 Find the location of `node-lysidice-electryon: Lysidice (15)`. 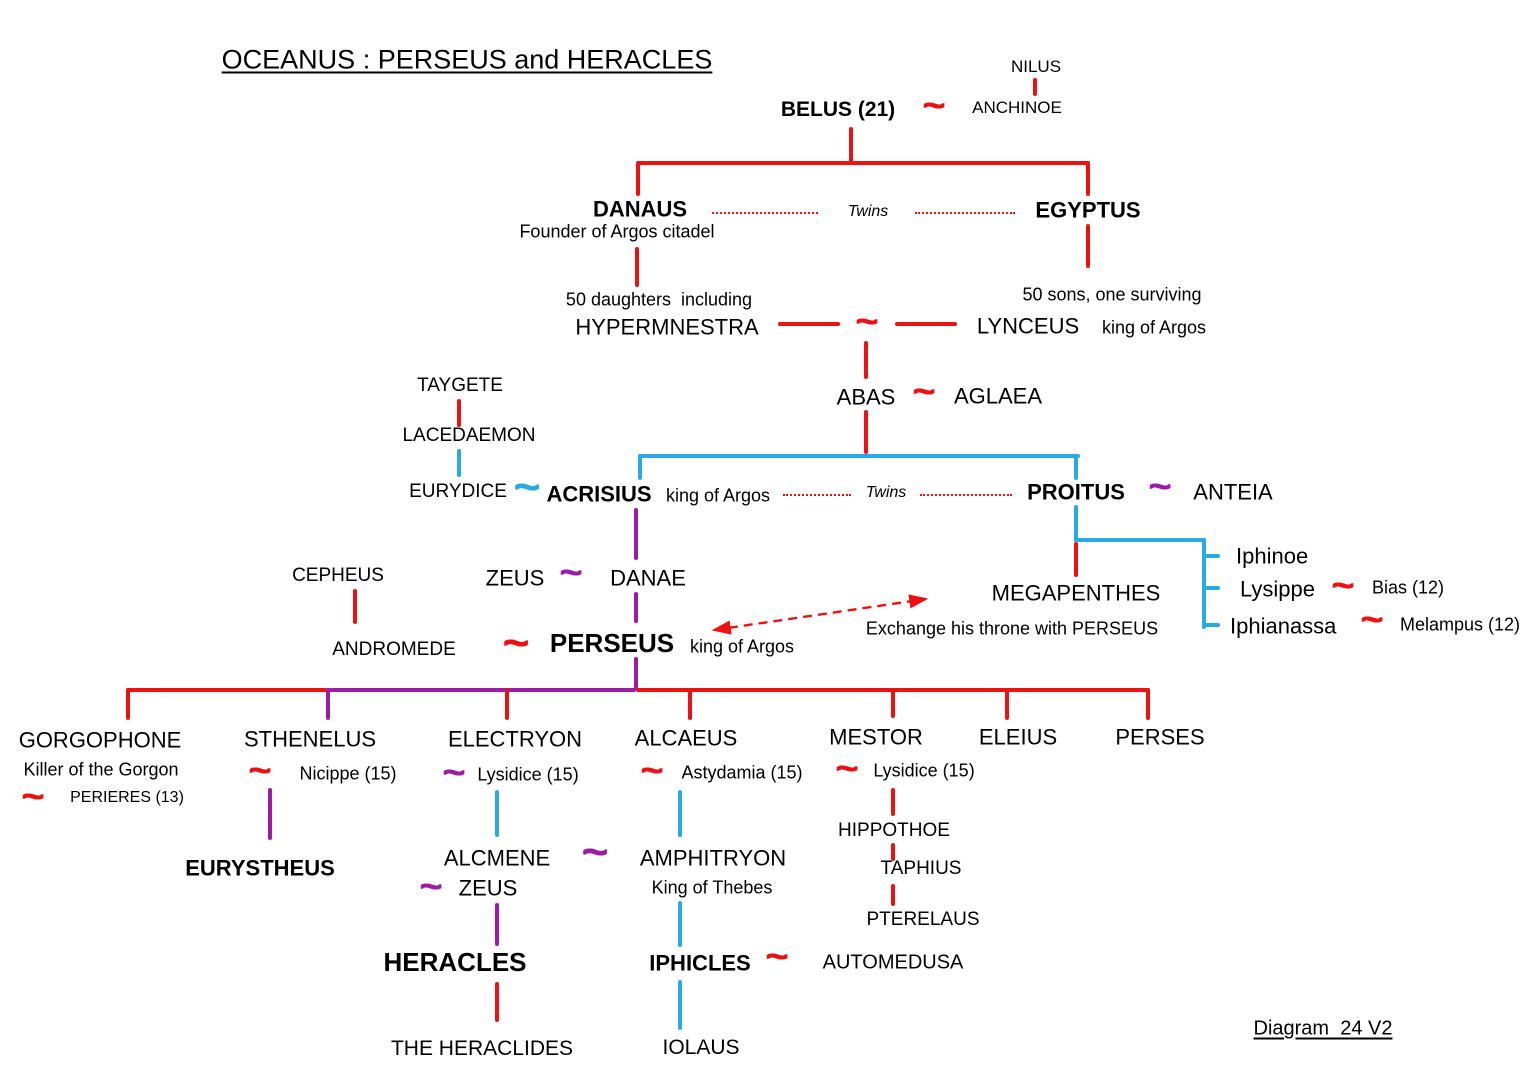

node-lysidice-electryon: Lysidice (15) is located at coordinates (528, 774).